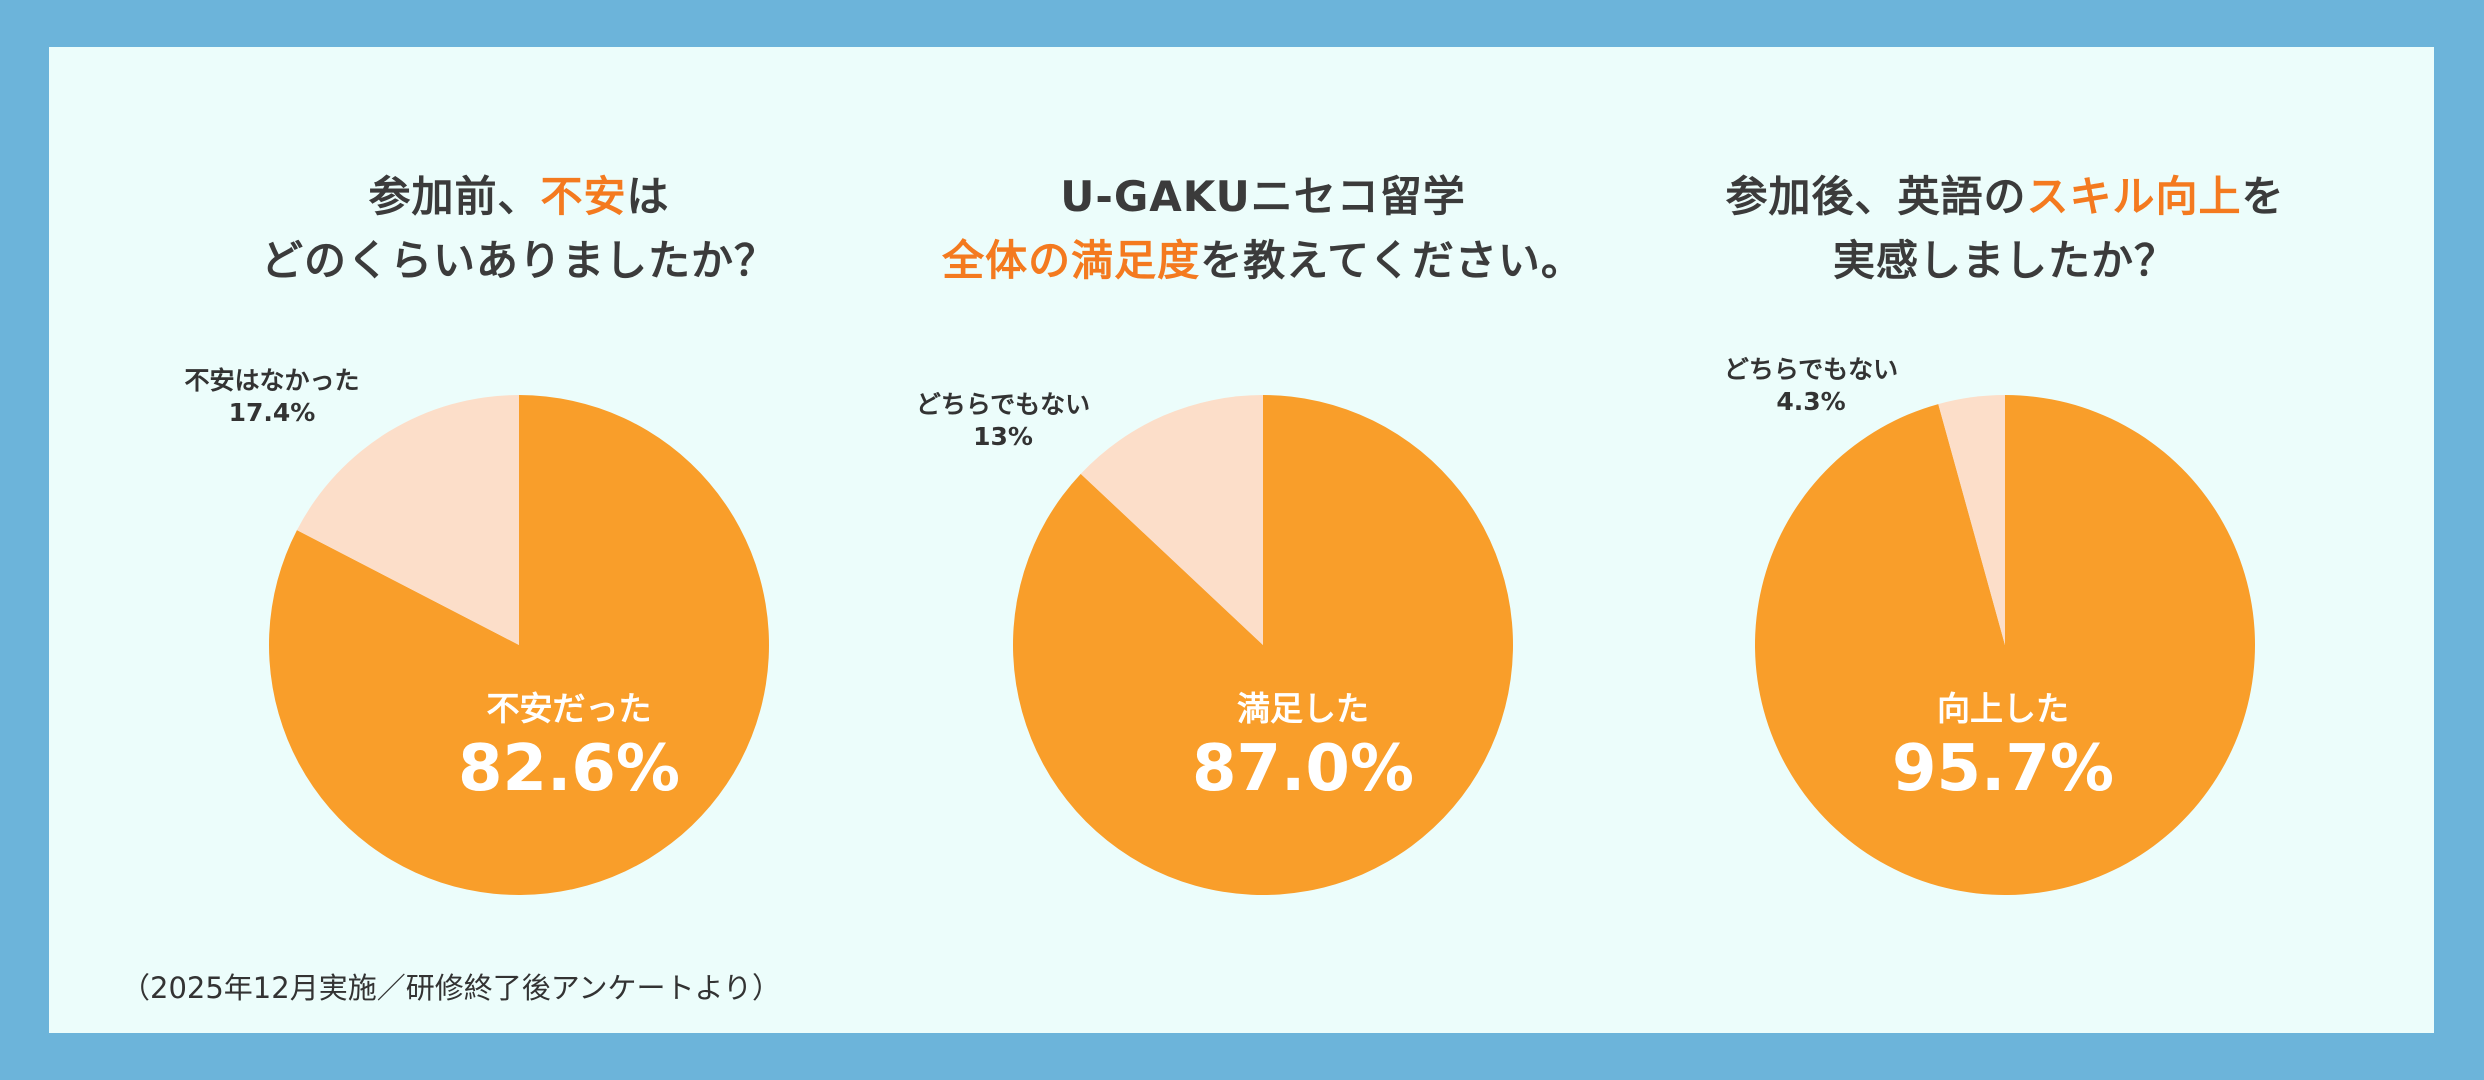 The image size is (2484, 1080). I want to click on chart-title-line-2: 実感しましたか？, so click(2005, 261).